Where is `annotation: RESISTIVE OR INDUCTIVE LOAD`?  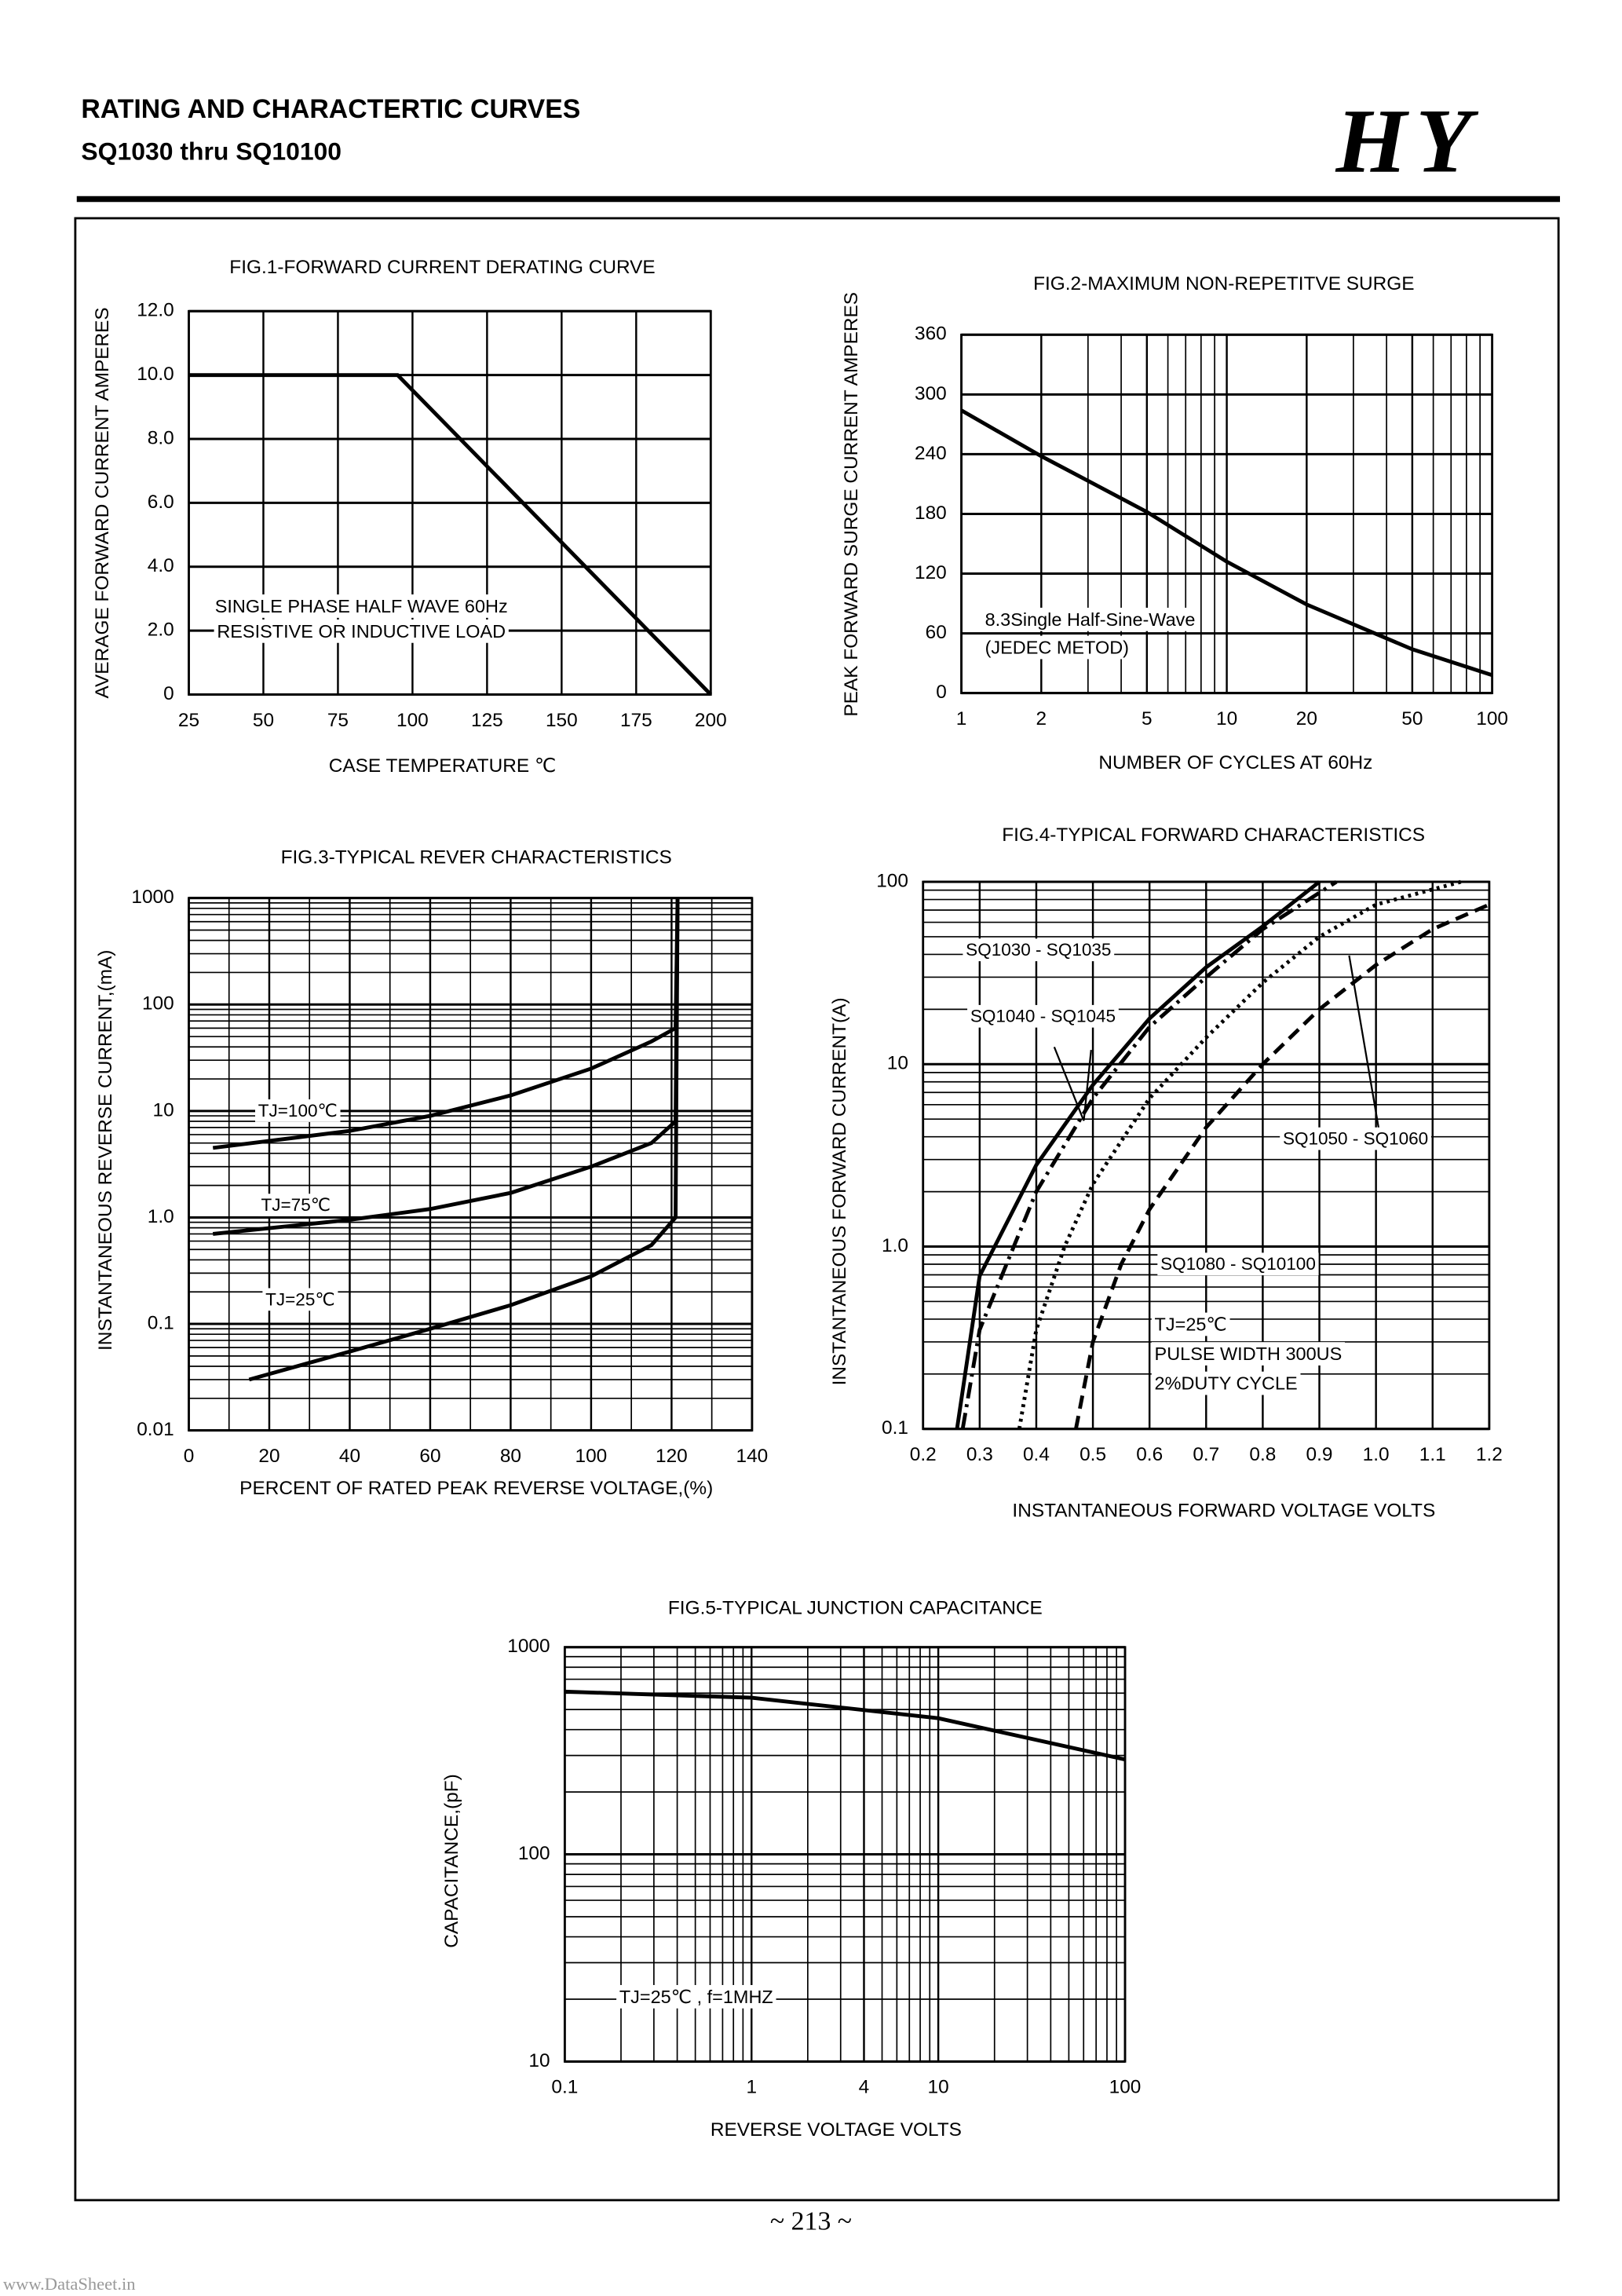 annotation: RESISTIVE OR INDUCTIVE LOAD is located at coordinates (361, 632).